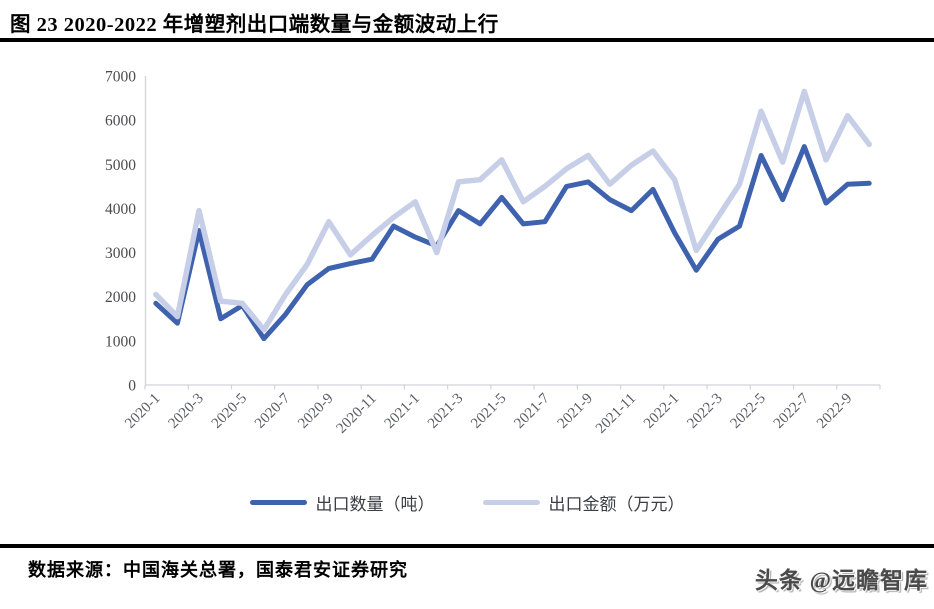 The width and height of the screenshot is (934, 609). Describe the element at coordinates (254, 25) in the screenshot. I see `figure-title: 图 23 2020-2022 年增塑剂出口端数量与金额波动上行` at that location.